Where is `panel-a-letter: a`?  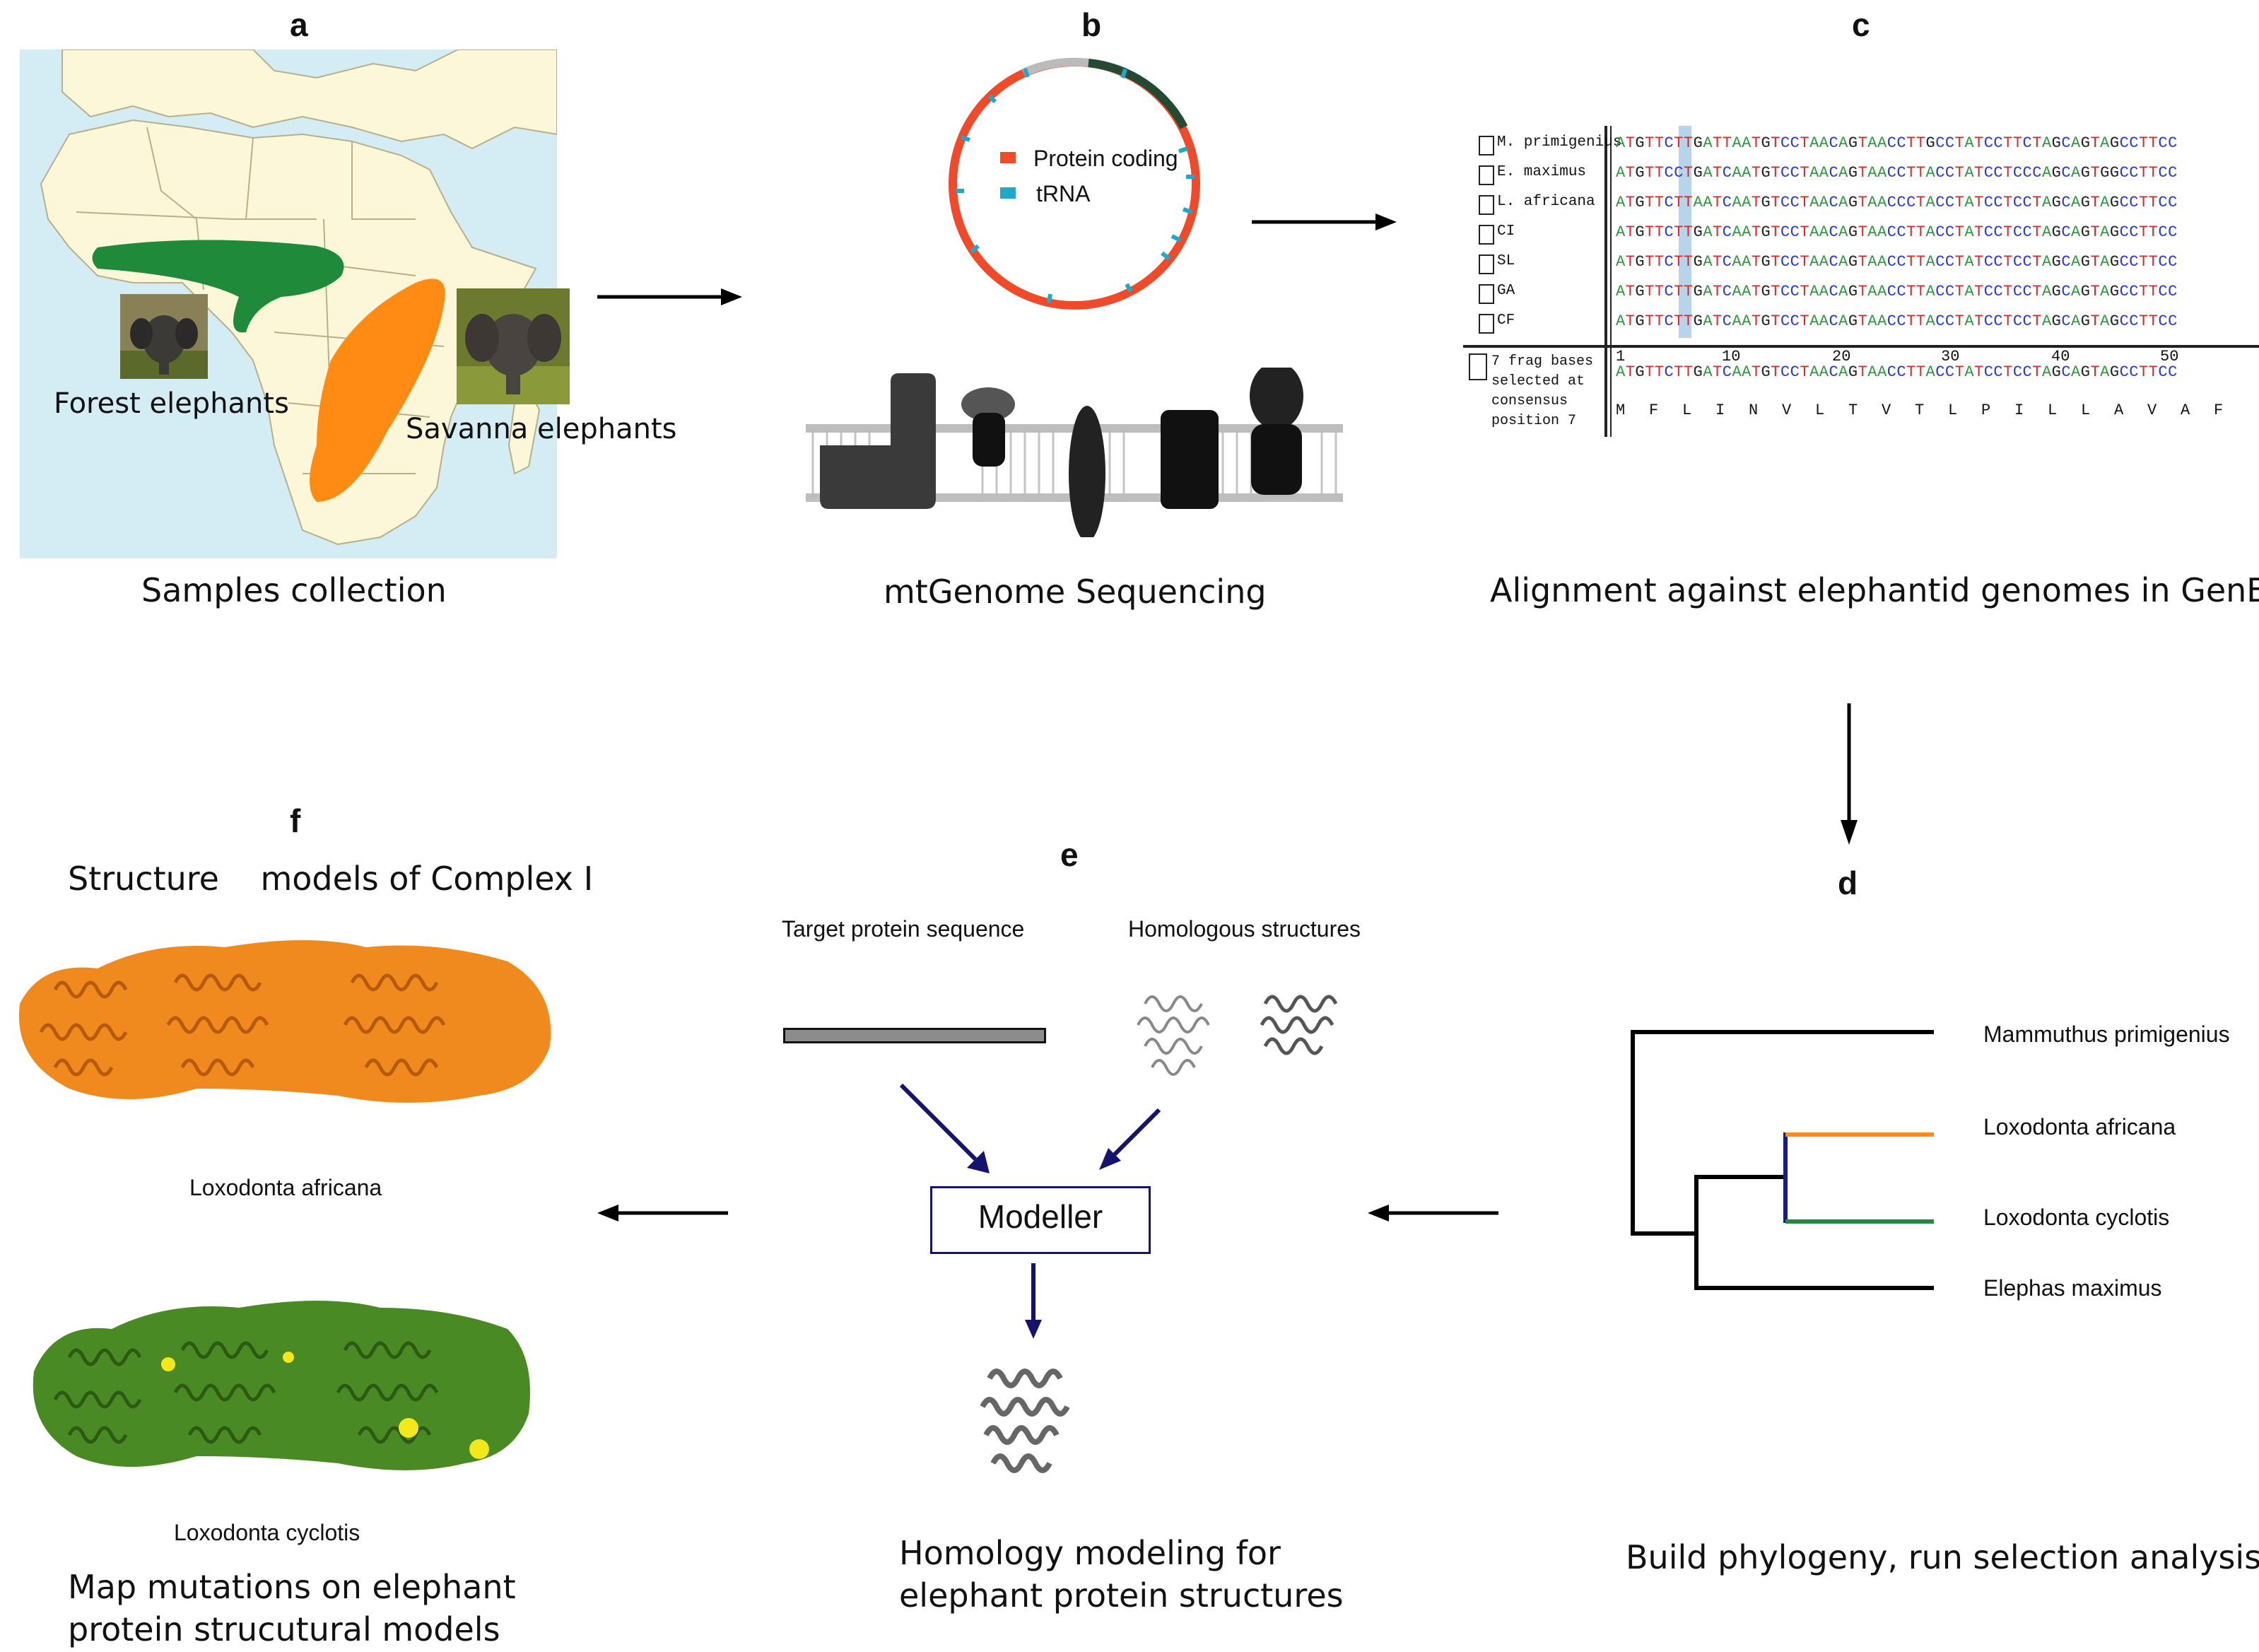
panel-a-letter: a is located at coordinates (299, 25).